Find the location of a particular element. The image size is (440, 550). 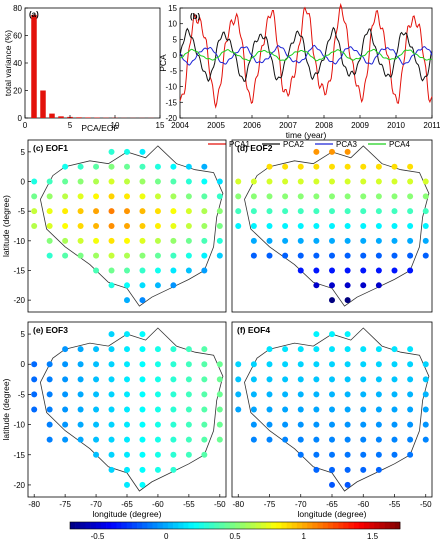

colorbar-tick-label: 0 is located at coordinates (166, 536).